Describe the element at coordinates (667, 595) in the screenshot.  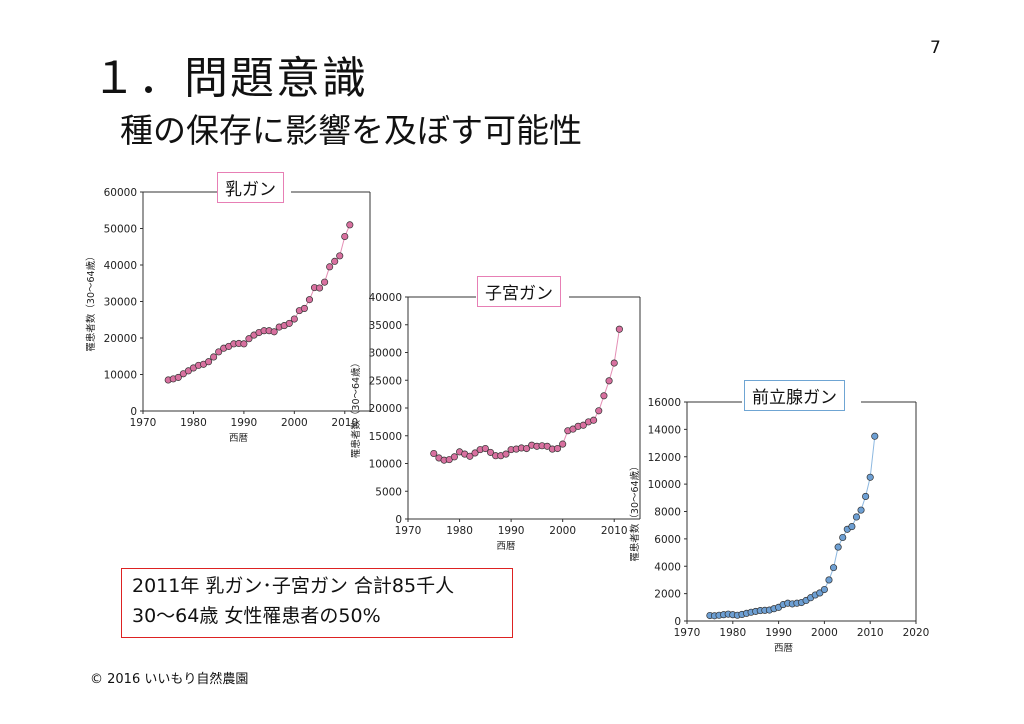
I see `y-tick-label: 2000` at that location.